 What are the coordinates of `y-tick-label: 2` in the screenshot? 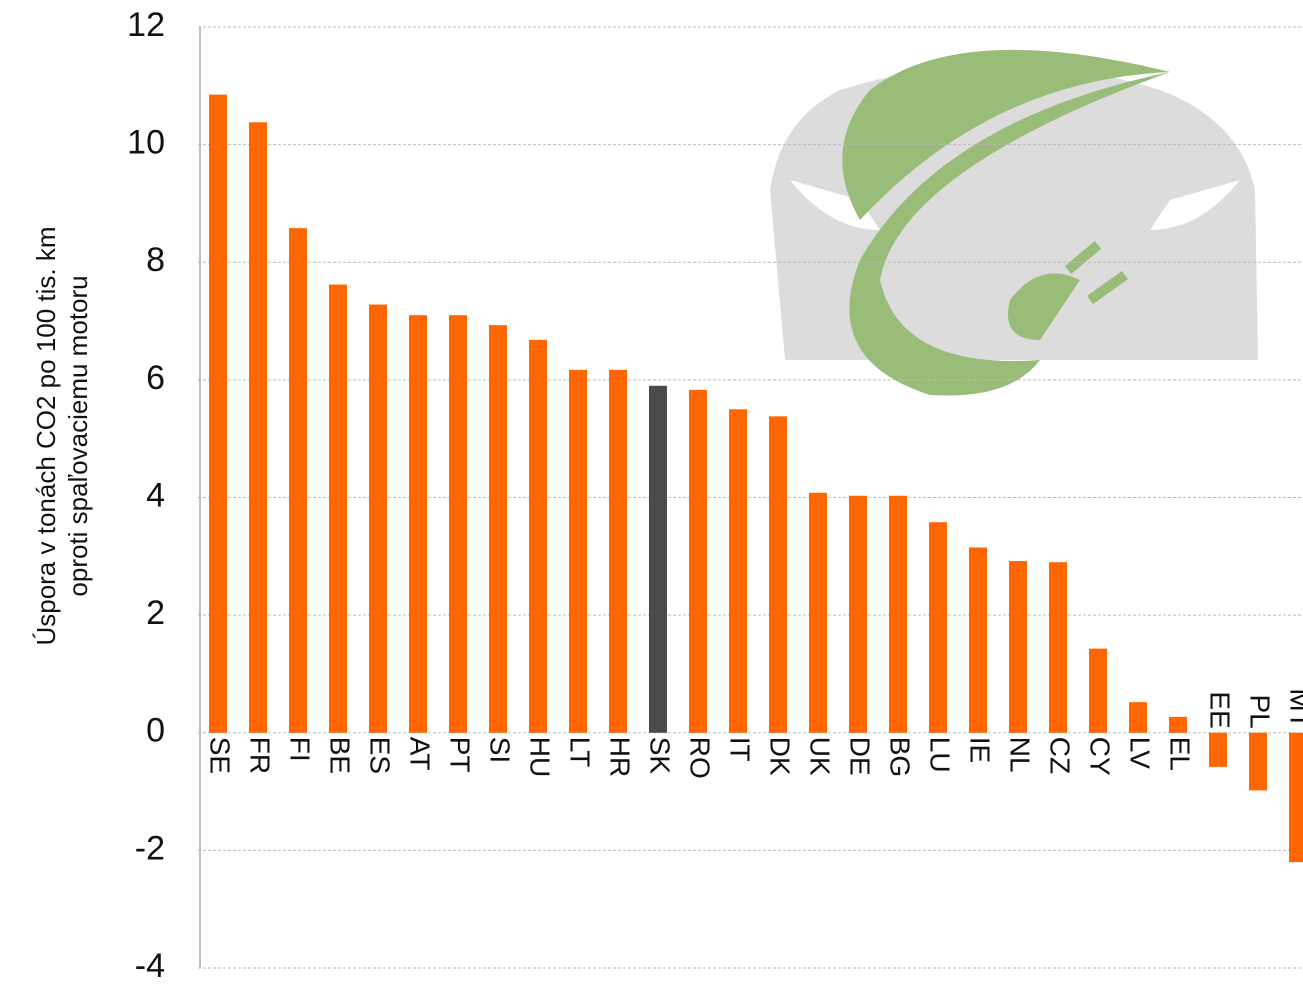 It's located at (155, 613).